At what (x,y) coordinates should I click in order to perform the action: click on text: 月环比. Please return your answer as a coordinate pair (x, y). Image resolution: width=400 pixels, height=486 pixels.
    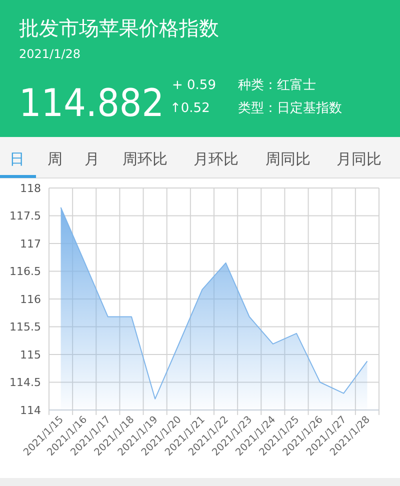
    Looking at the image, I should click on (216, 159).